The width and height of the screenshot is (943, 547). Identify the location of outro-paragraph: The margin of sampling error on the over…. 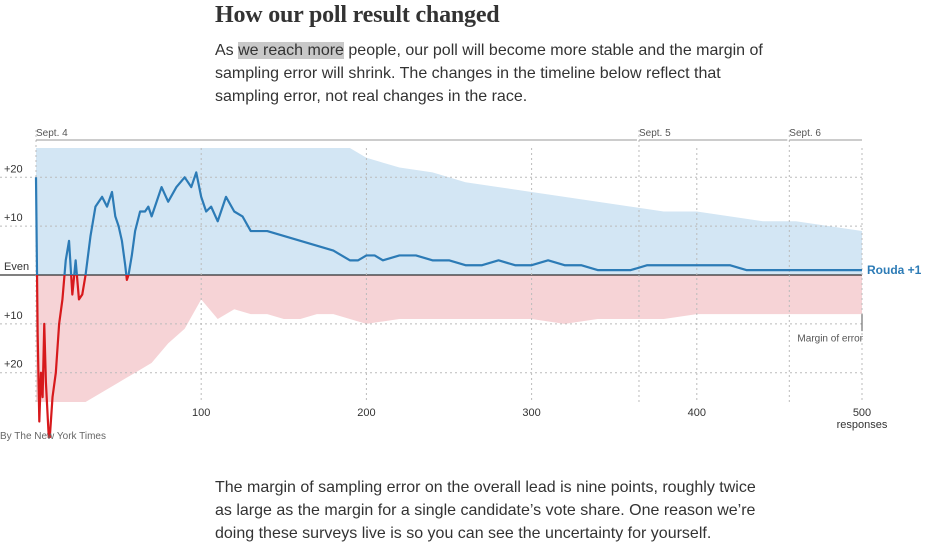
(485, 510).